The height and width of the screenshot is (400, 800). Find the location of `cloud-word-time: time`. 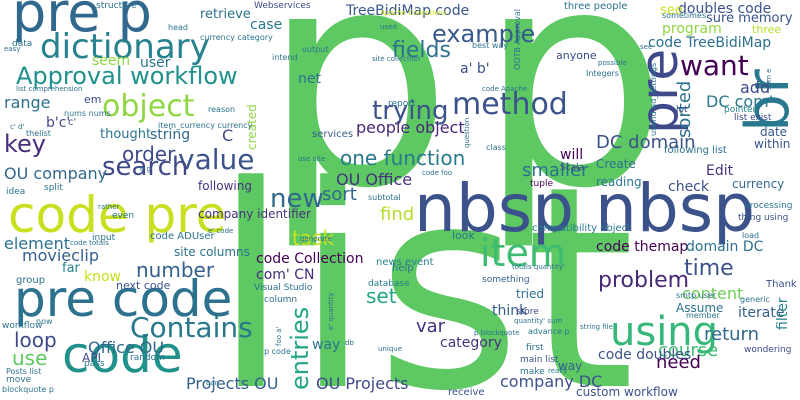

cloud-word-time: time is located at coordinates (709, 268).